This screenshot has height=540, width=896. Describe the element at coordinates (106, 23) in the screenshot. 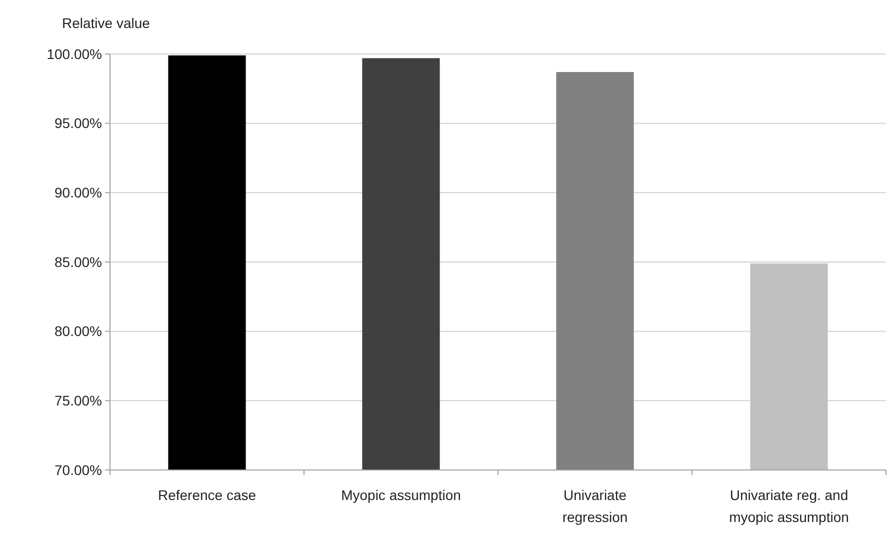

I see `y-axis-title: Relative value` at that location.